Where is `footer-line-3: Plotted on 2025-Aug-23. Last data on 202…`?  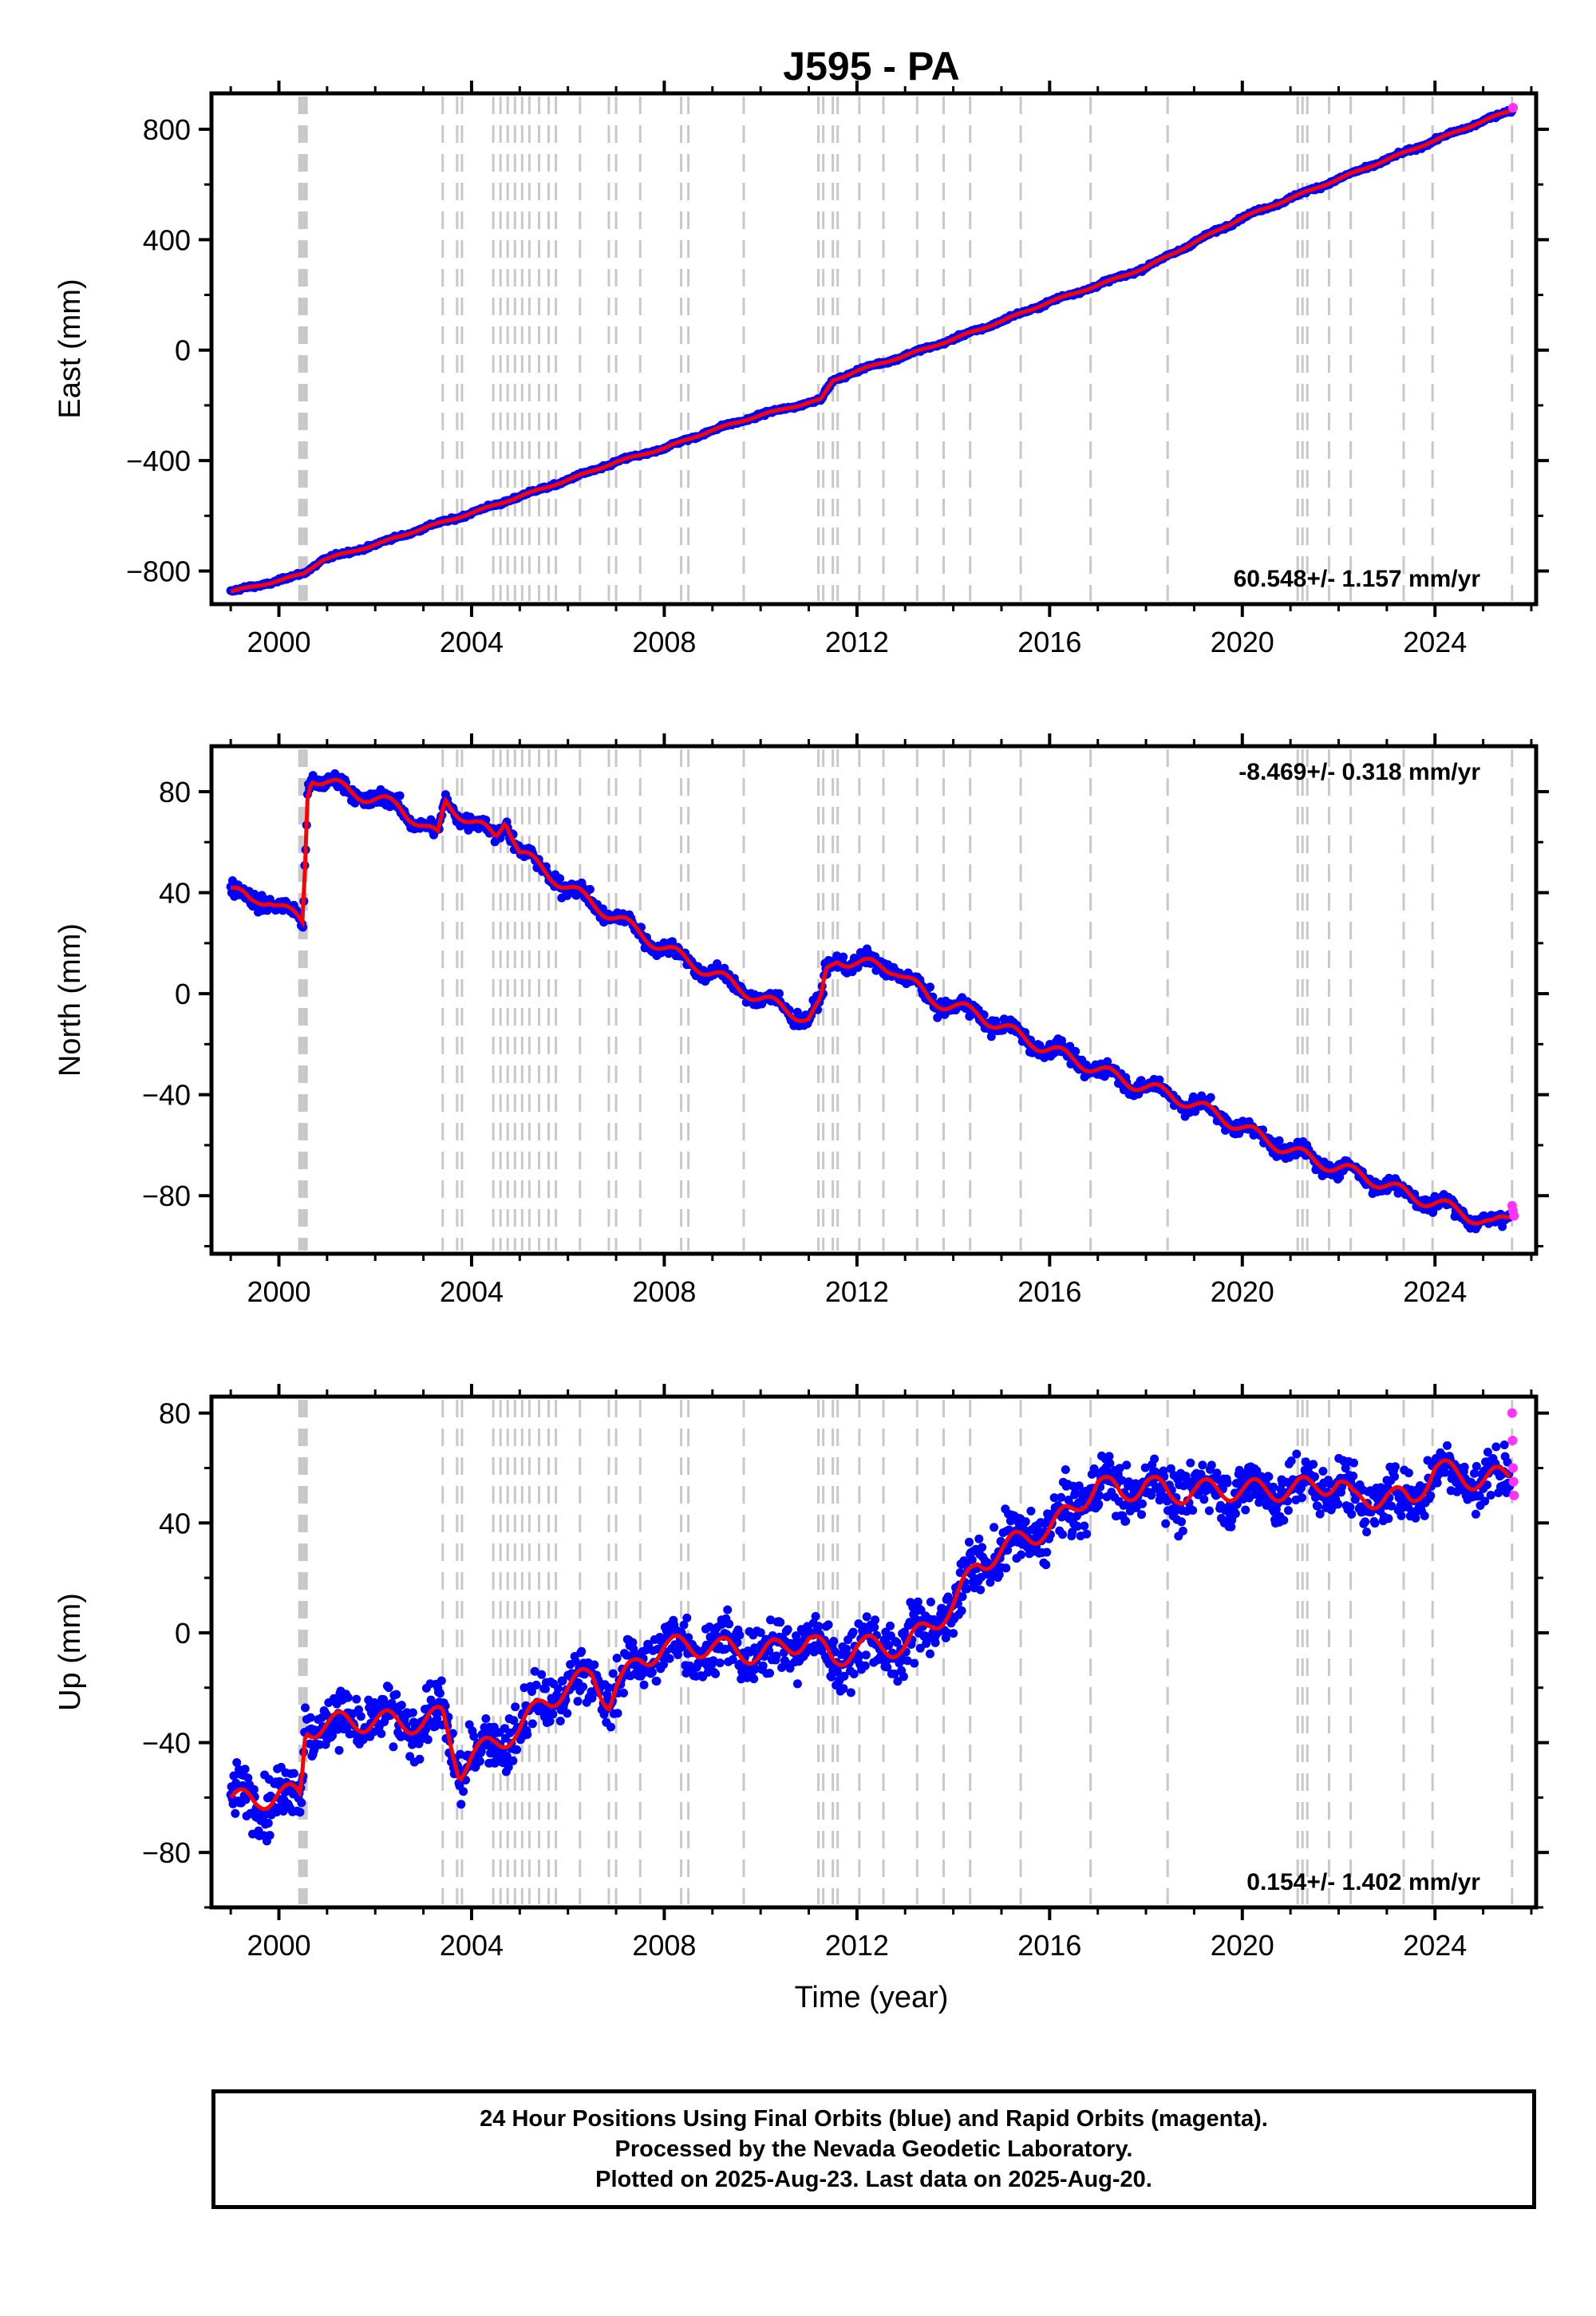
footer-line-3: Plotted on 2025-Aug-23. Last data on 202… is located at coordinates (873, 2179).